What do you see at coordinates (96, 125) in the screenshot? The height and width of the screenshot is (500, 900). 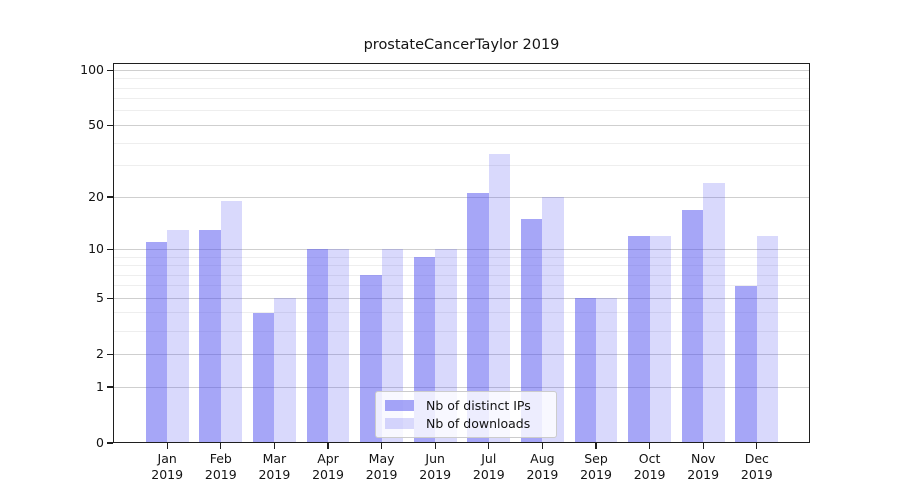 I see `y-tick-label: 50` at bounding box center [96, 125].